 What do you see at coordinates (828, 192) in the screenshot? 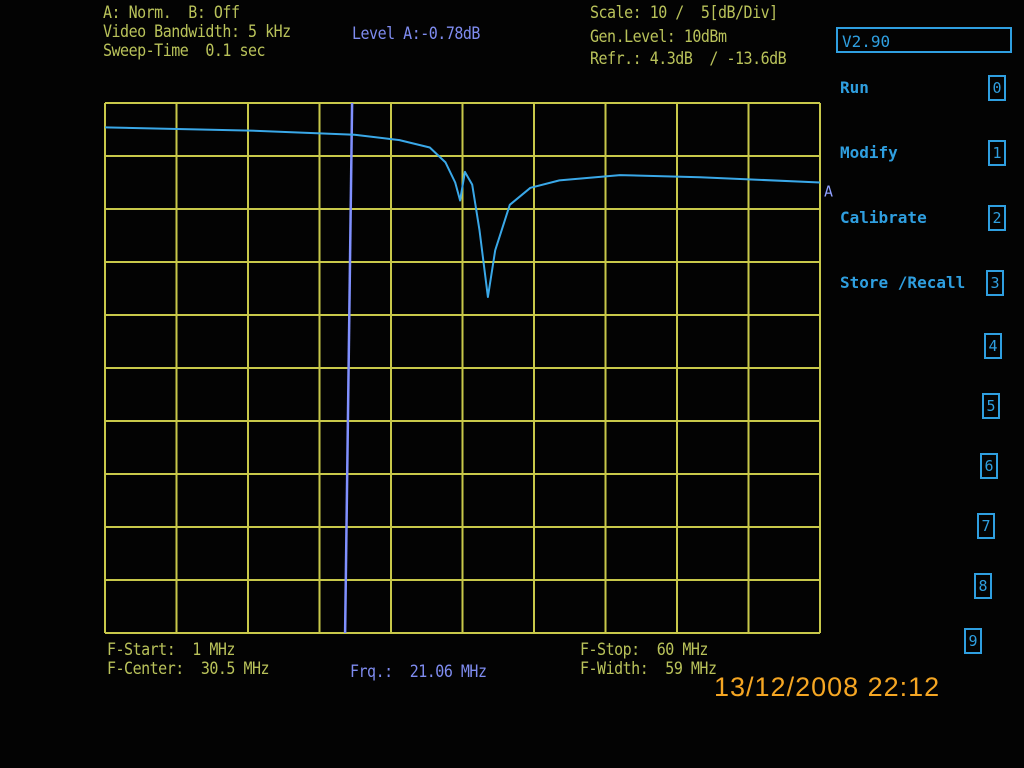
I see `trace-label: A` at bounding box center [828, 192].